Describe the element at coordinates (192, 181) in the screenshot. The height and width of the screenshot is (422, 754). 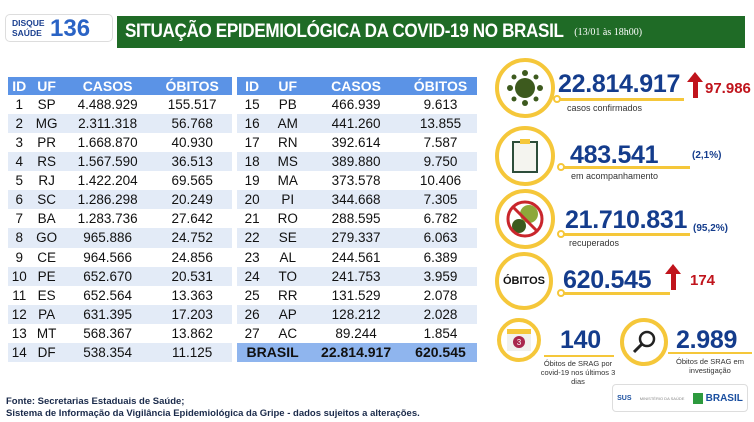
I see `row-obitos: 69.565` at that location.